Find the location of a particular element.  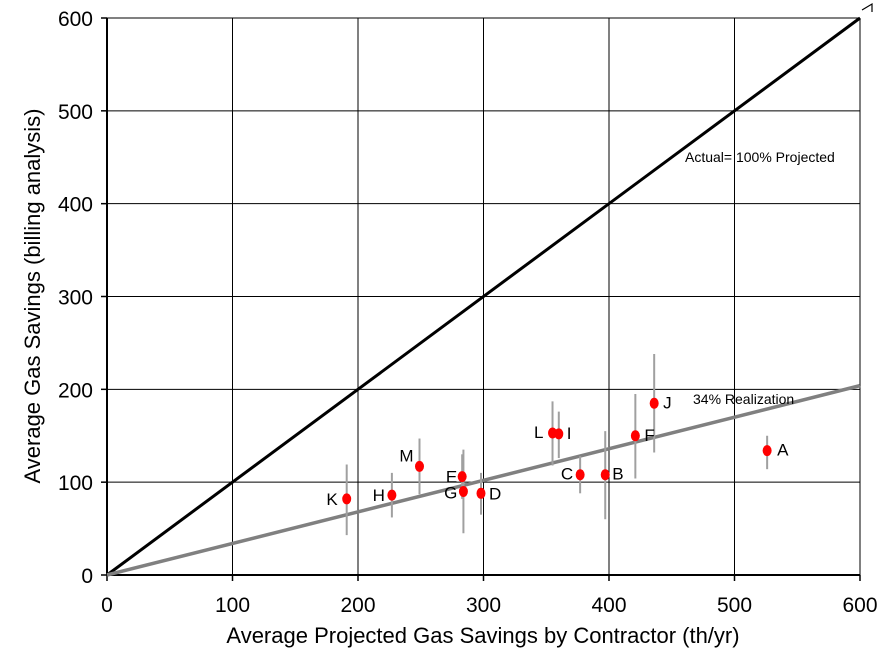

x-tick-label: 400 is located at coordinates (608, 605).